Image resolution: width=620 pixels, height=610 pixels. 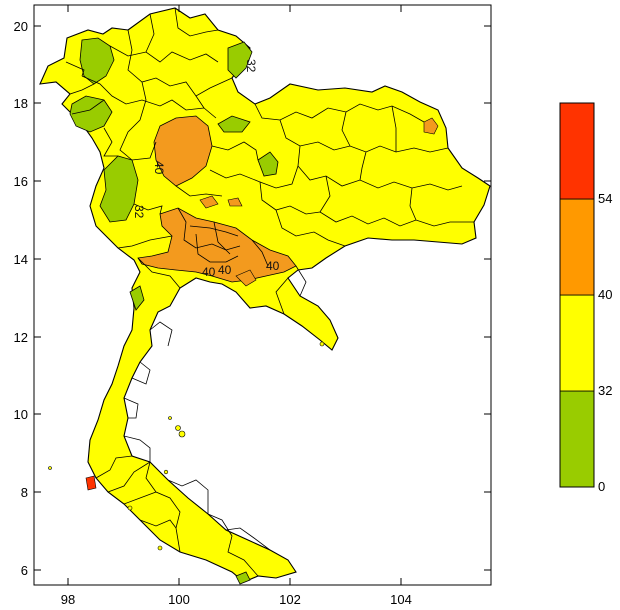 I want to click on colorbar-label: 40, so click(x=605, y=294).